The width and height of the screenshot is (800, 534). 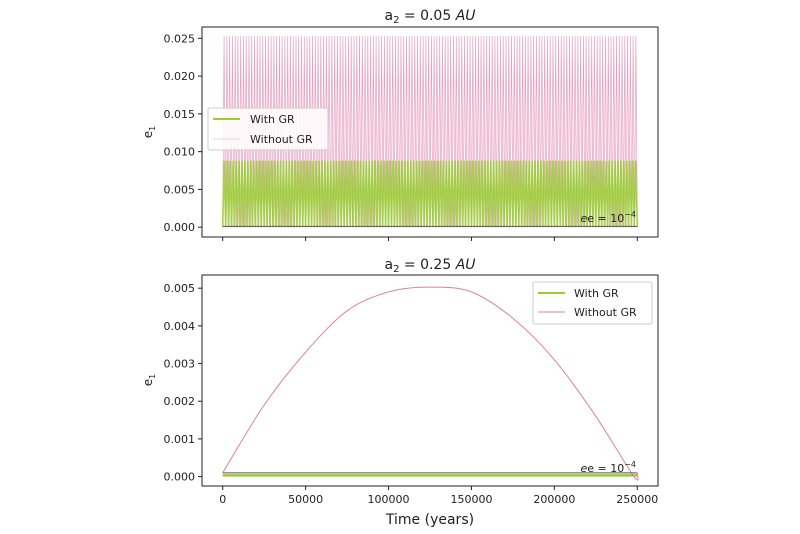 I want to click on y-tick-label: 0.025, so click(x=180, y=38).